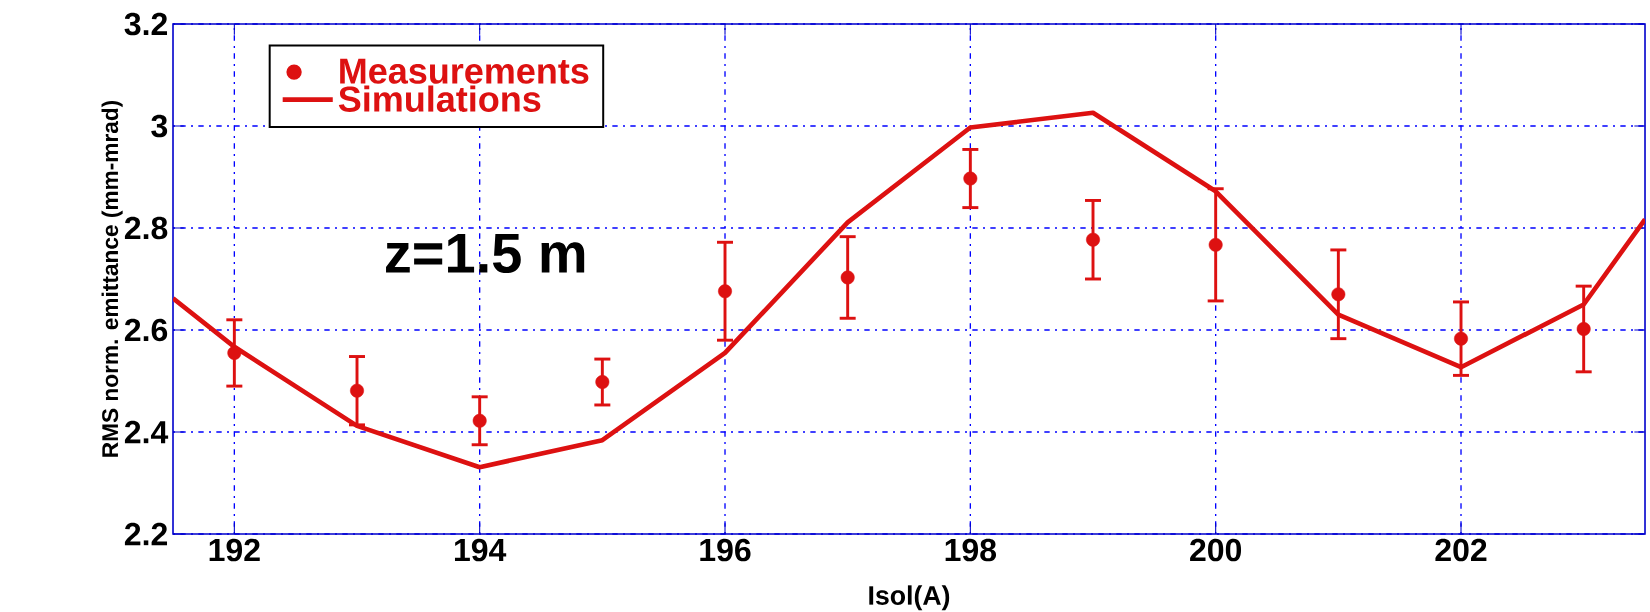  Describe the element at coordinates (234, 550) in the screenshot. I see `x-tick-label: 192` at that location.